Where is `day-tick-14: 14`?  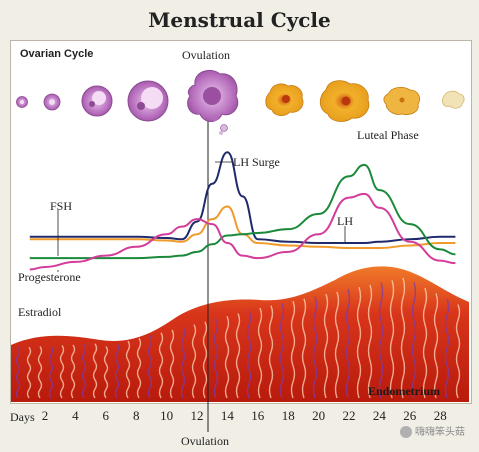 day-tick-14: 14 is located at coordinates (227, 415).